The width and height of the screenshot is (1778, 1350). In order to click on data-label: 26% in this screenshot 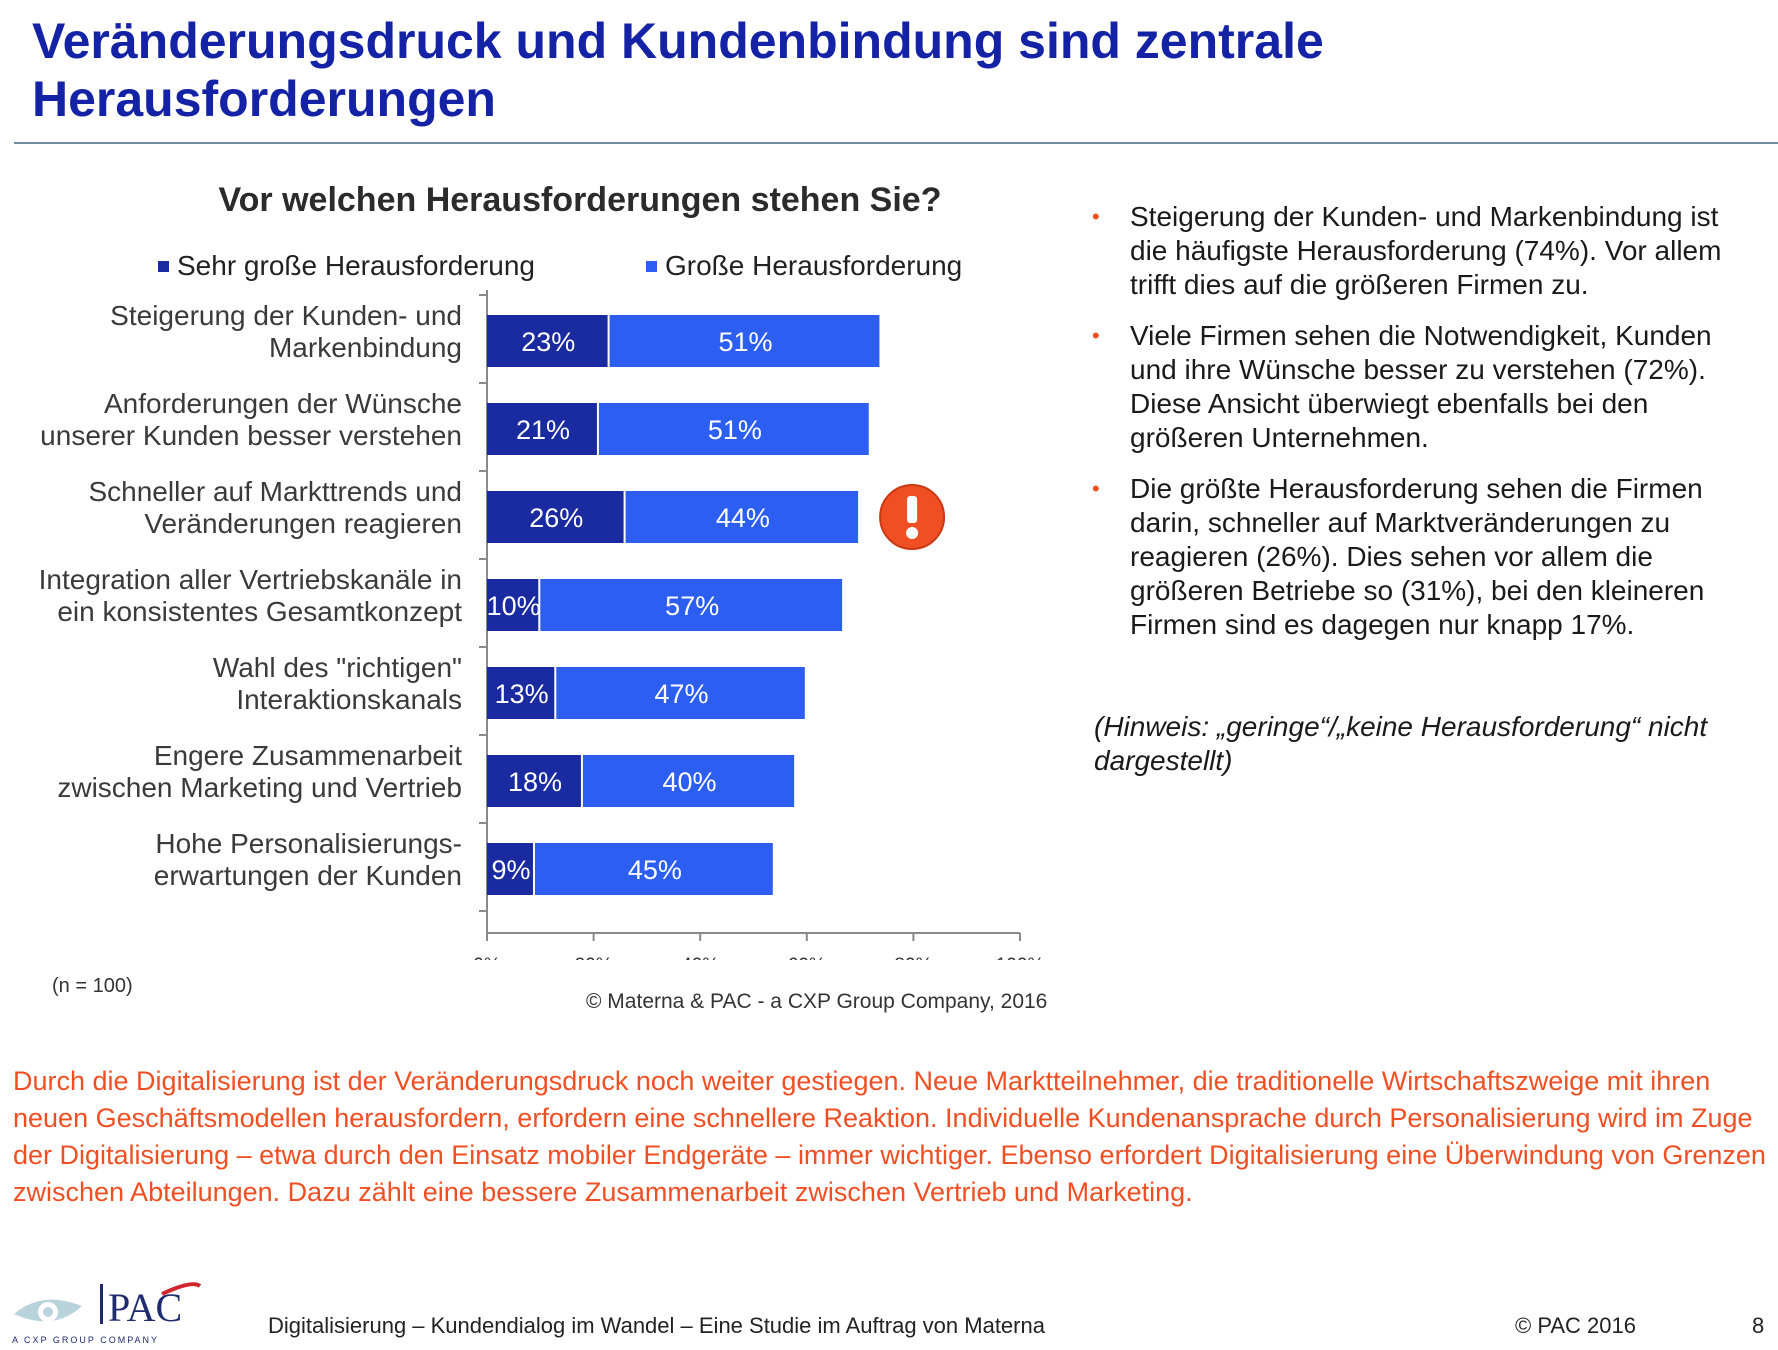, I will do `click(556, 518)`.